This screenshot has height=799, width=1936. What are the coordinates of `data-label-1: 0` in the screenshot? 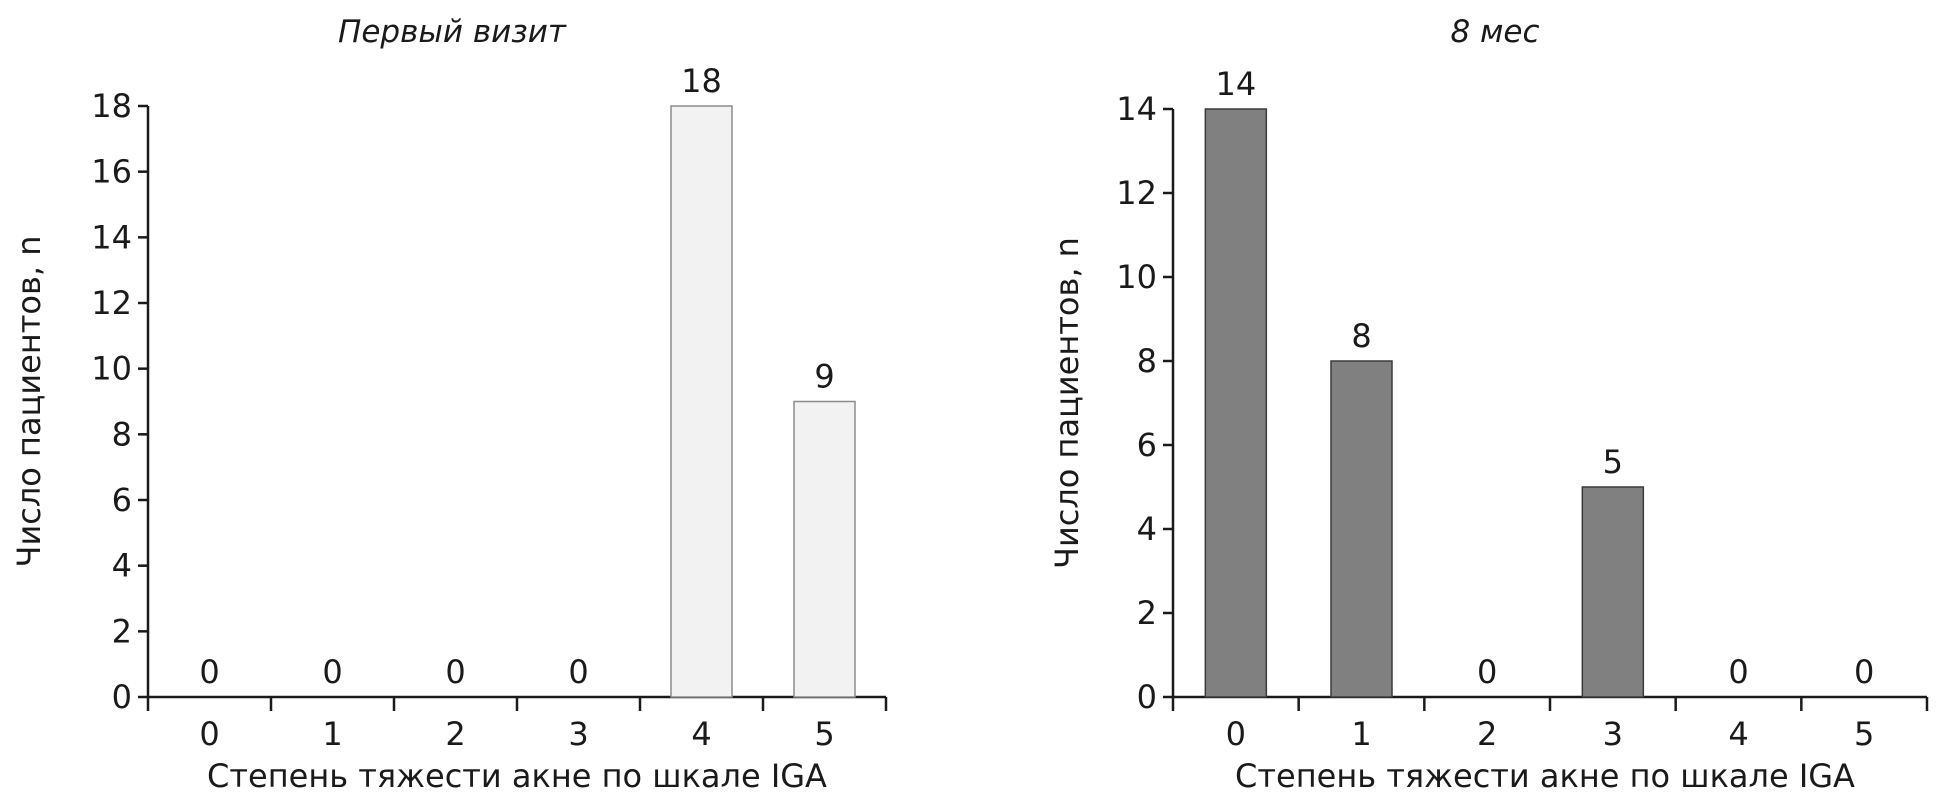 It's located at (332, 672).